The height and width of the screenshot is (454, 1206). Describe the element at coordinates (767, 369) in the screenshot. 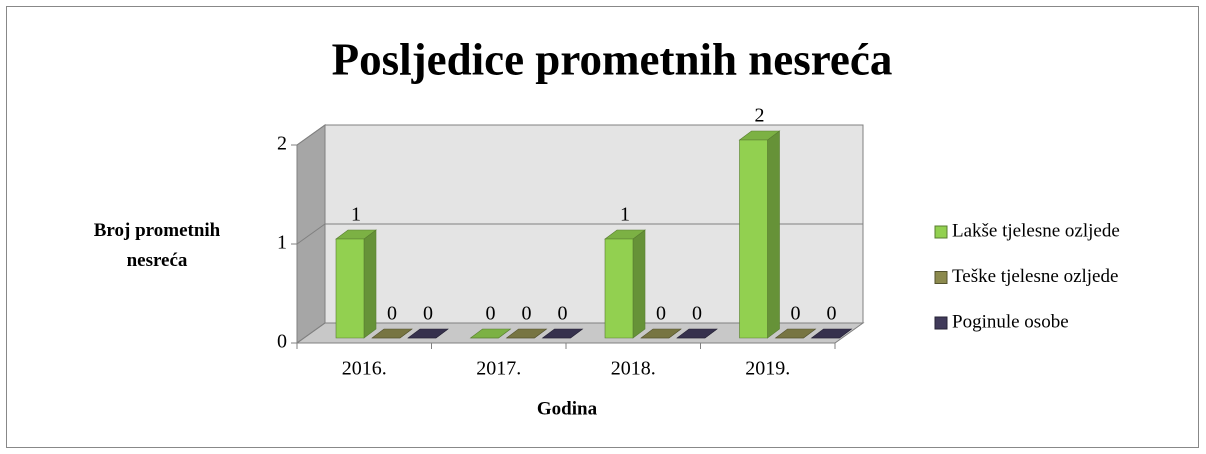

I see `x-tick-label: 2019.` at that location.